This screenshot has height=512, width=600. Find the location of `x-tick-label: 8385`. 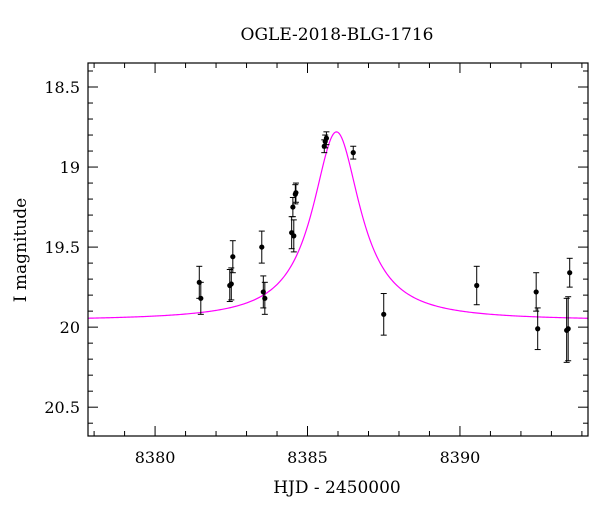

x-tick-label: 8385 is located at coordinates (307, 457).